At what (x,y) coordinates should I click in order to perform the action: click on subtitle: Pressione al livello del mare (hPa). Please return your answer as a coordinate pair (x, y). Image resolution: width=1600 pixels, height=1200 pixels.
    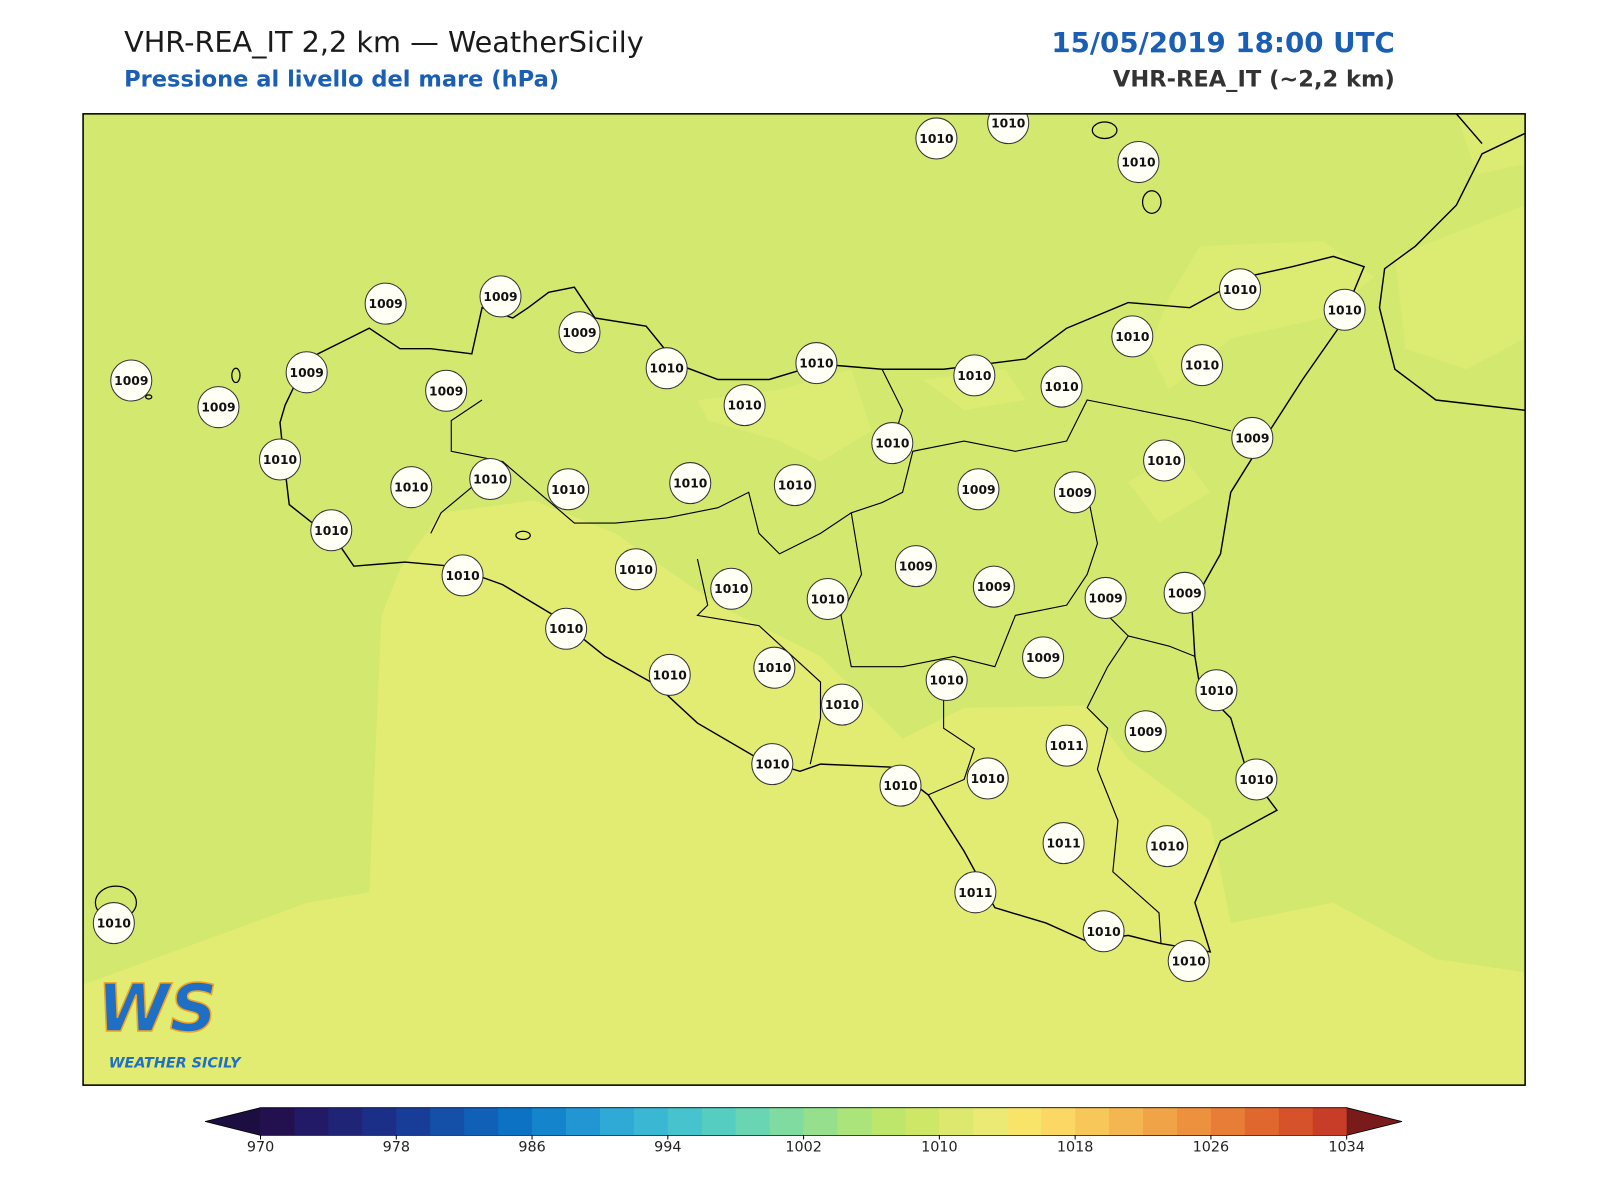
    Looking at the image, I should click on (341, 80).